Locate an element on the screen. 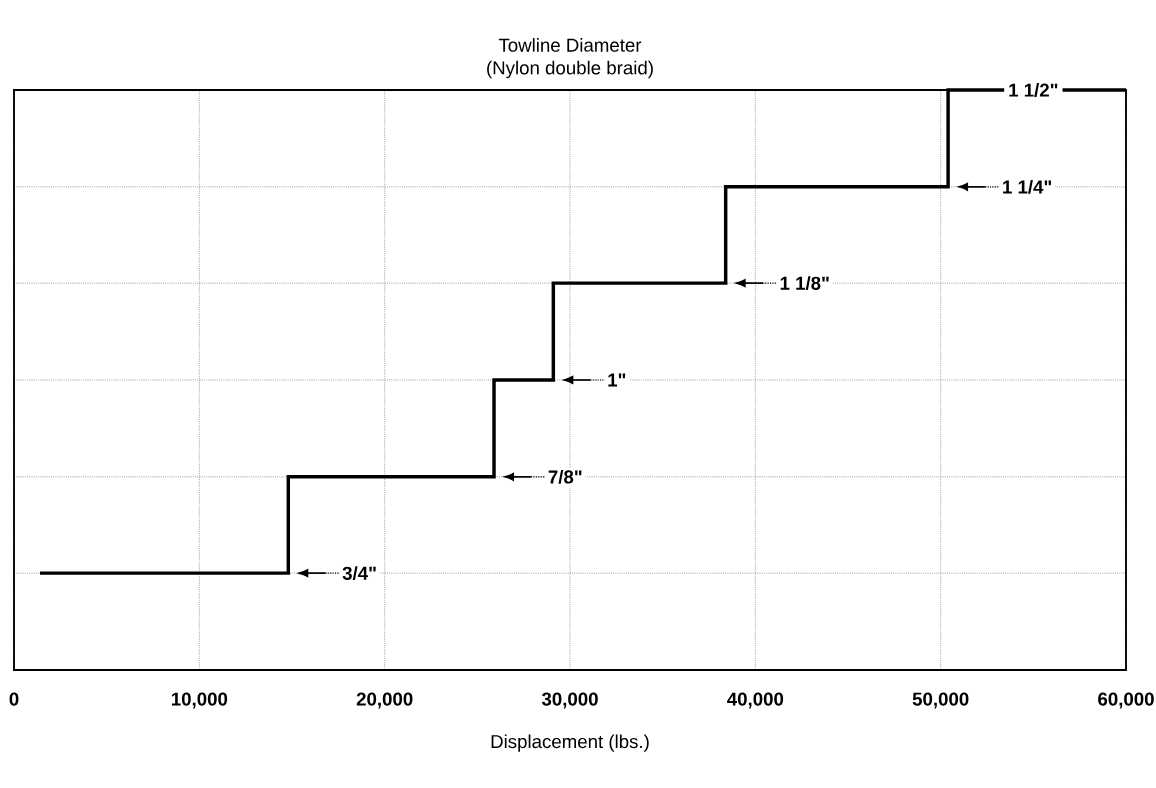 The image size is (1156, 788). annotation: 3/4" is located at coordinates (359, 573).